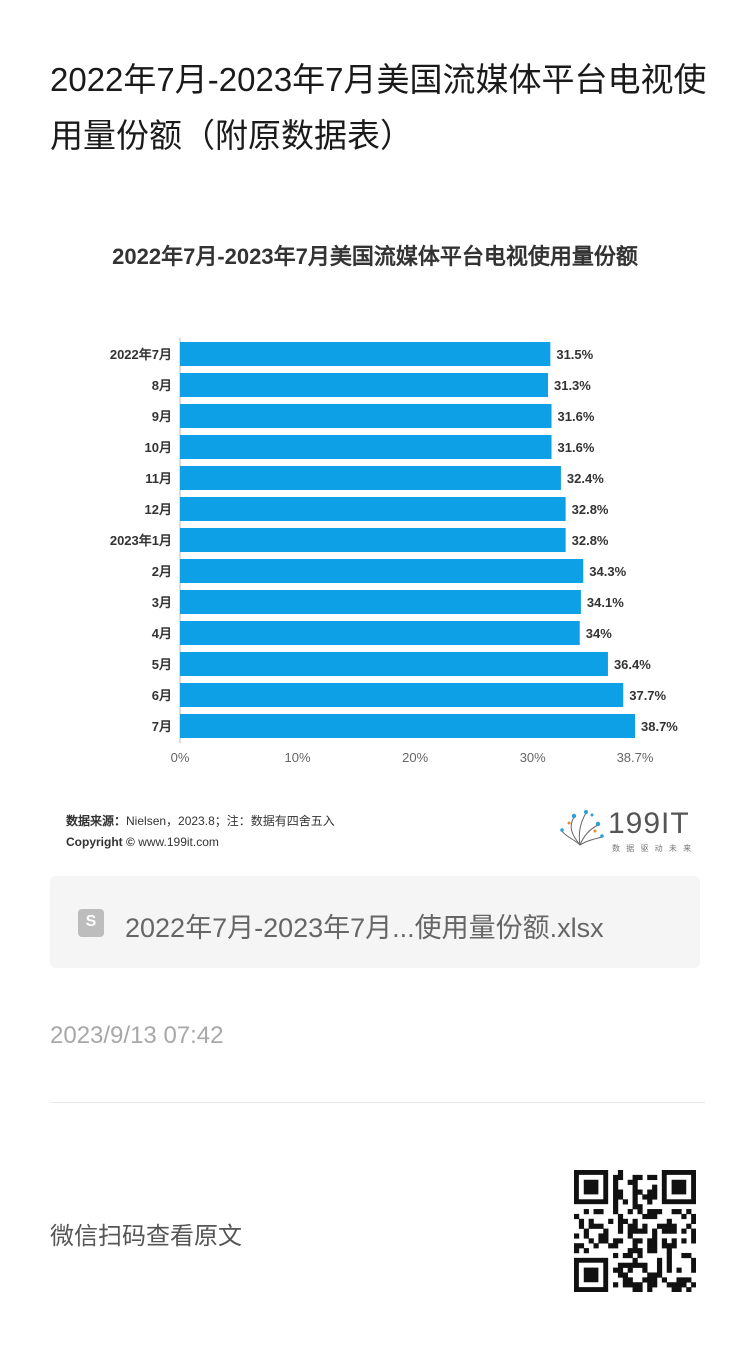 Image resolution: width=750 pixels, height=1359 pixels. I want to click on brand-slogan: 数 据 驱 动 未 来, so click(653, 848).